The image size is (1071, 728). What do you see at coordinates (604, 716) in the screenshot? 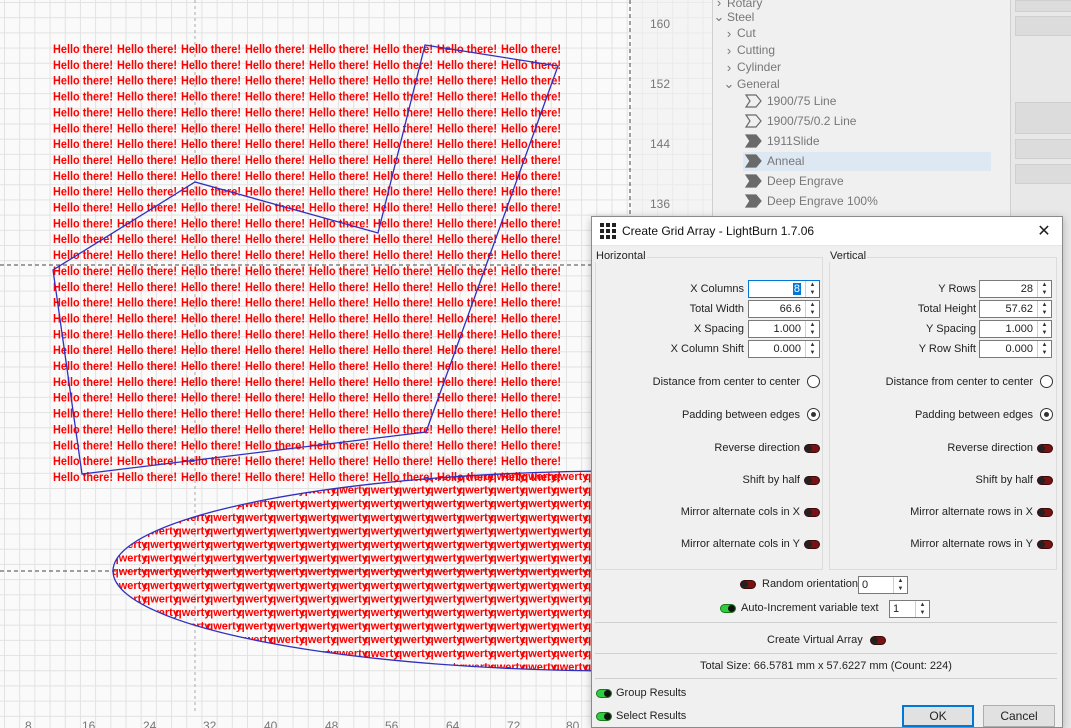
I see `select-results-toggle` at bounding box center [604, 716].